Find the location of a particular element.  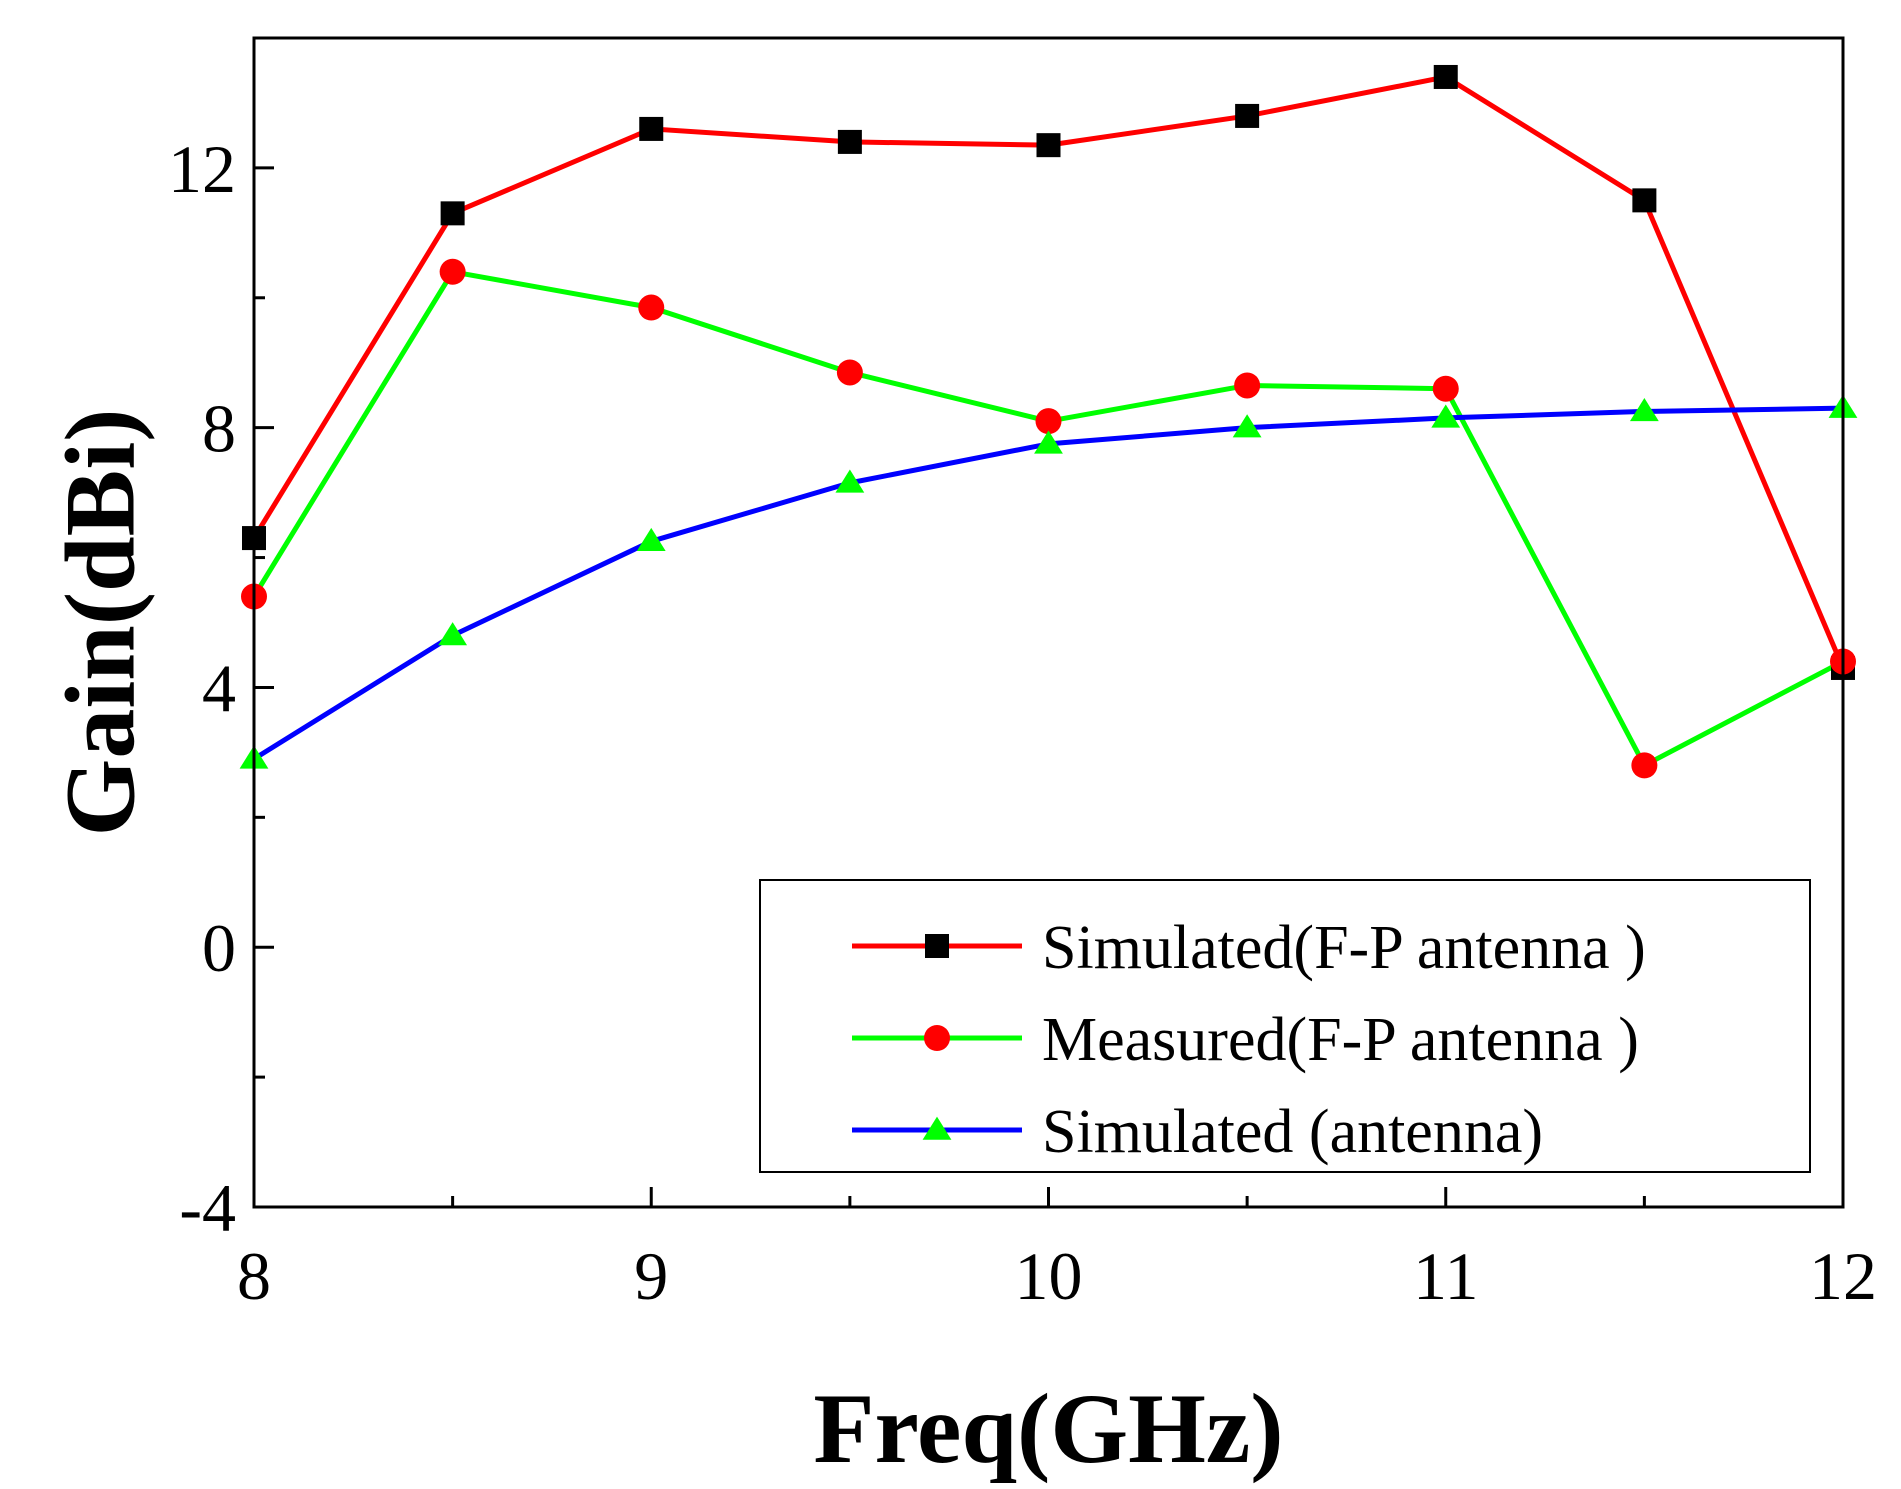

x-axis-title: Freq(GHz) is located at coordinates (1048, 1428).